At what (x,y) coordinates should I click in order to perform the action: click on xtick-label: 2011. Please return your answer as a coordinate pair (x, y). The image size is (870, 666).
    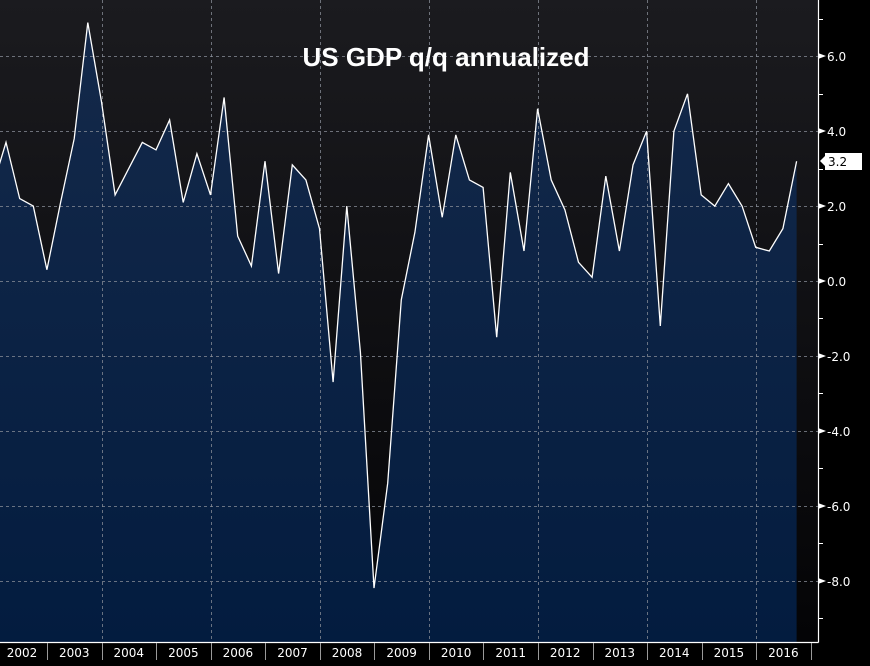
    Looking at the image, I should click on (510, 653).